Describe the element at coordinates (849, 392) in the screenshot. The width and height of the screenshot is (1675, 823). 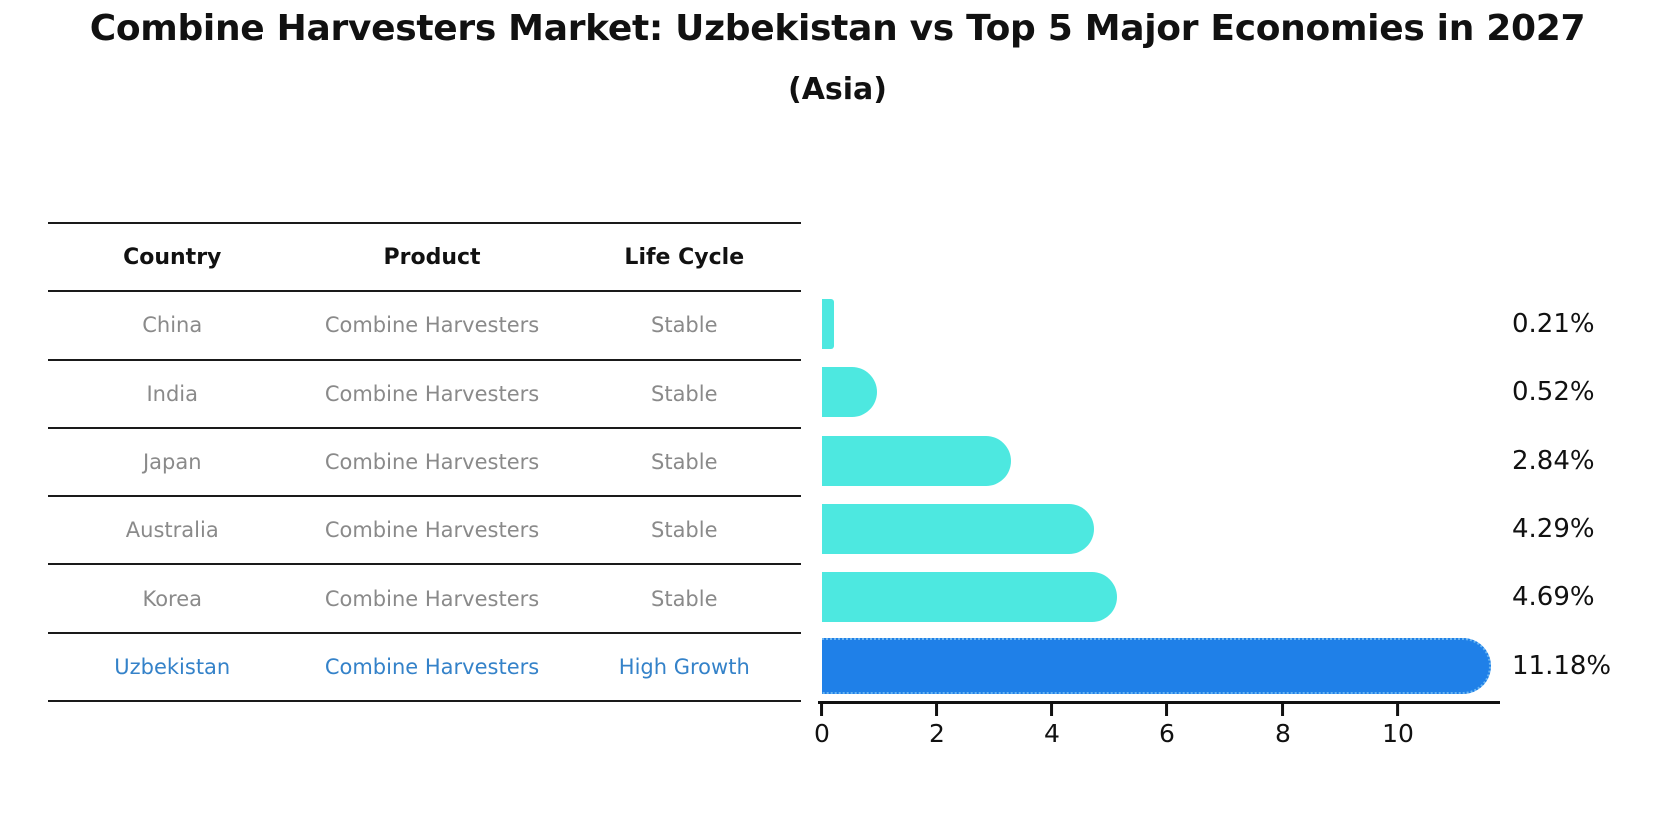
I see `bar-india` at that location.